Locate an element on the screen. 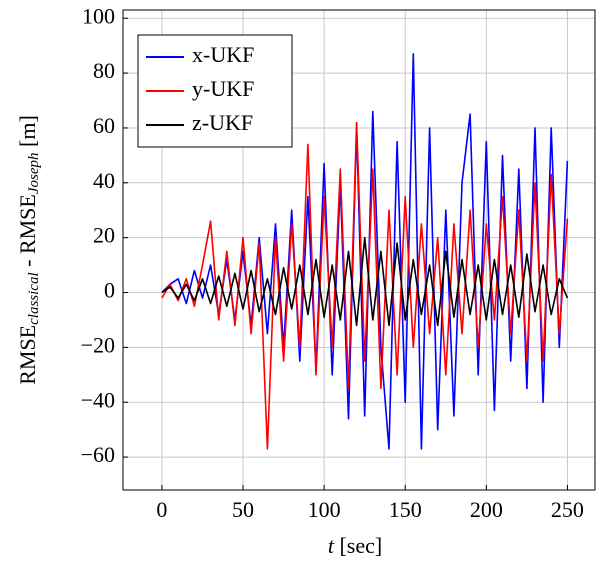 The width and height of the screenshot is (603, 565). y-tick-label: 40 is located at coordinates (104, 180).